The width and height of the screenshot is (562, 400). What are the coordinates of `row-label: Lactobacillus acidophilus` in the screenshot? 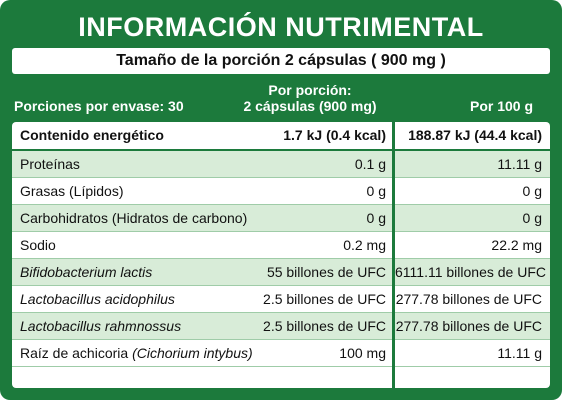 It's located at (97, 299).